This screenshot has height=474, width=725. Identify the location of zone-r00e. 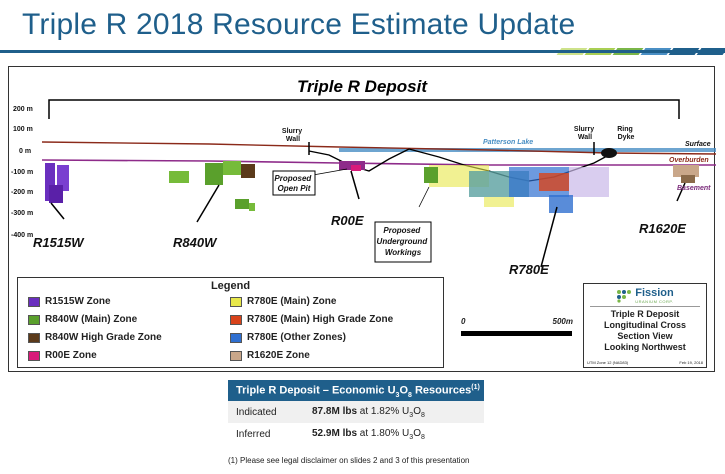
(352, 166).